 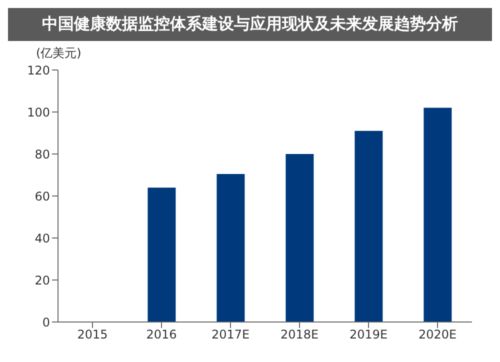 I want to click on y-axis-title: (亿美元), so click(x=59, y=53).